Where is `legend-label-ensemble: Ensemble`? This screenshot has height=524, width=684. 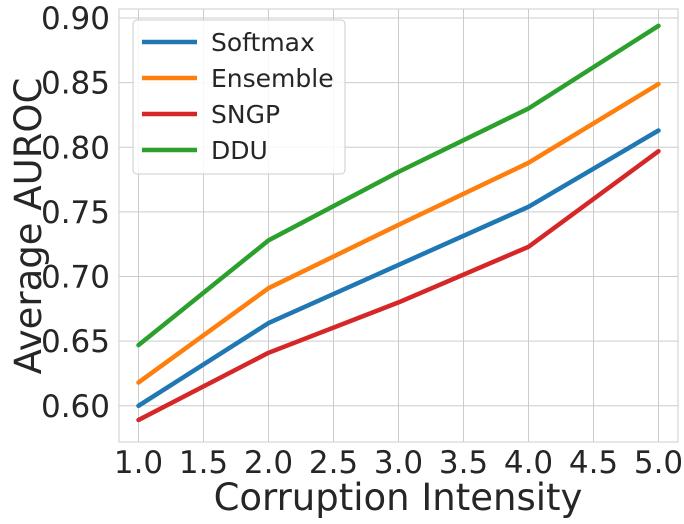
legend-label-ensemble: Ensemble is located at coordinates (272, 78).